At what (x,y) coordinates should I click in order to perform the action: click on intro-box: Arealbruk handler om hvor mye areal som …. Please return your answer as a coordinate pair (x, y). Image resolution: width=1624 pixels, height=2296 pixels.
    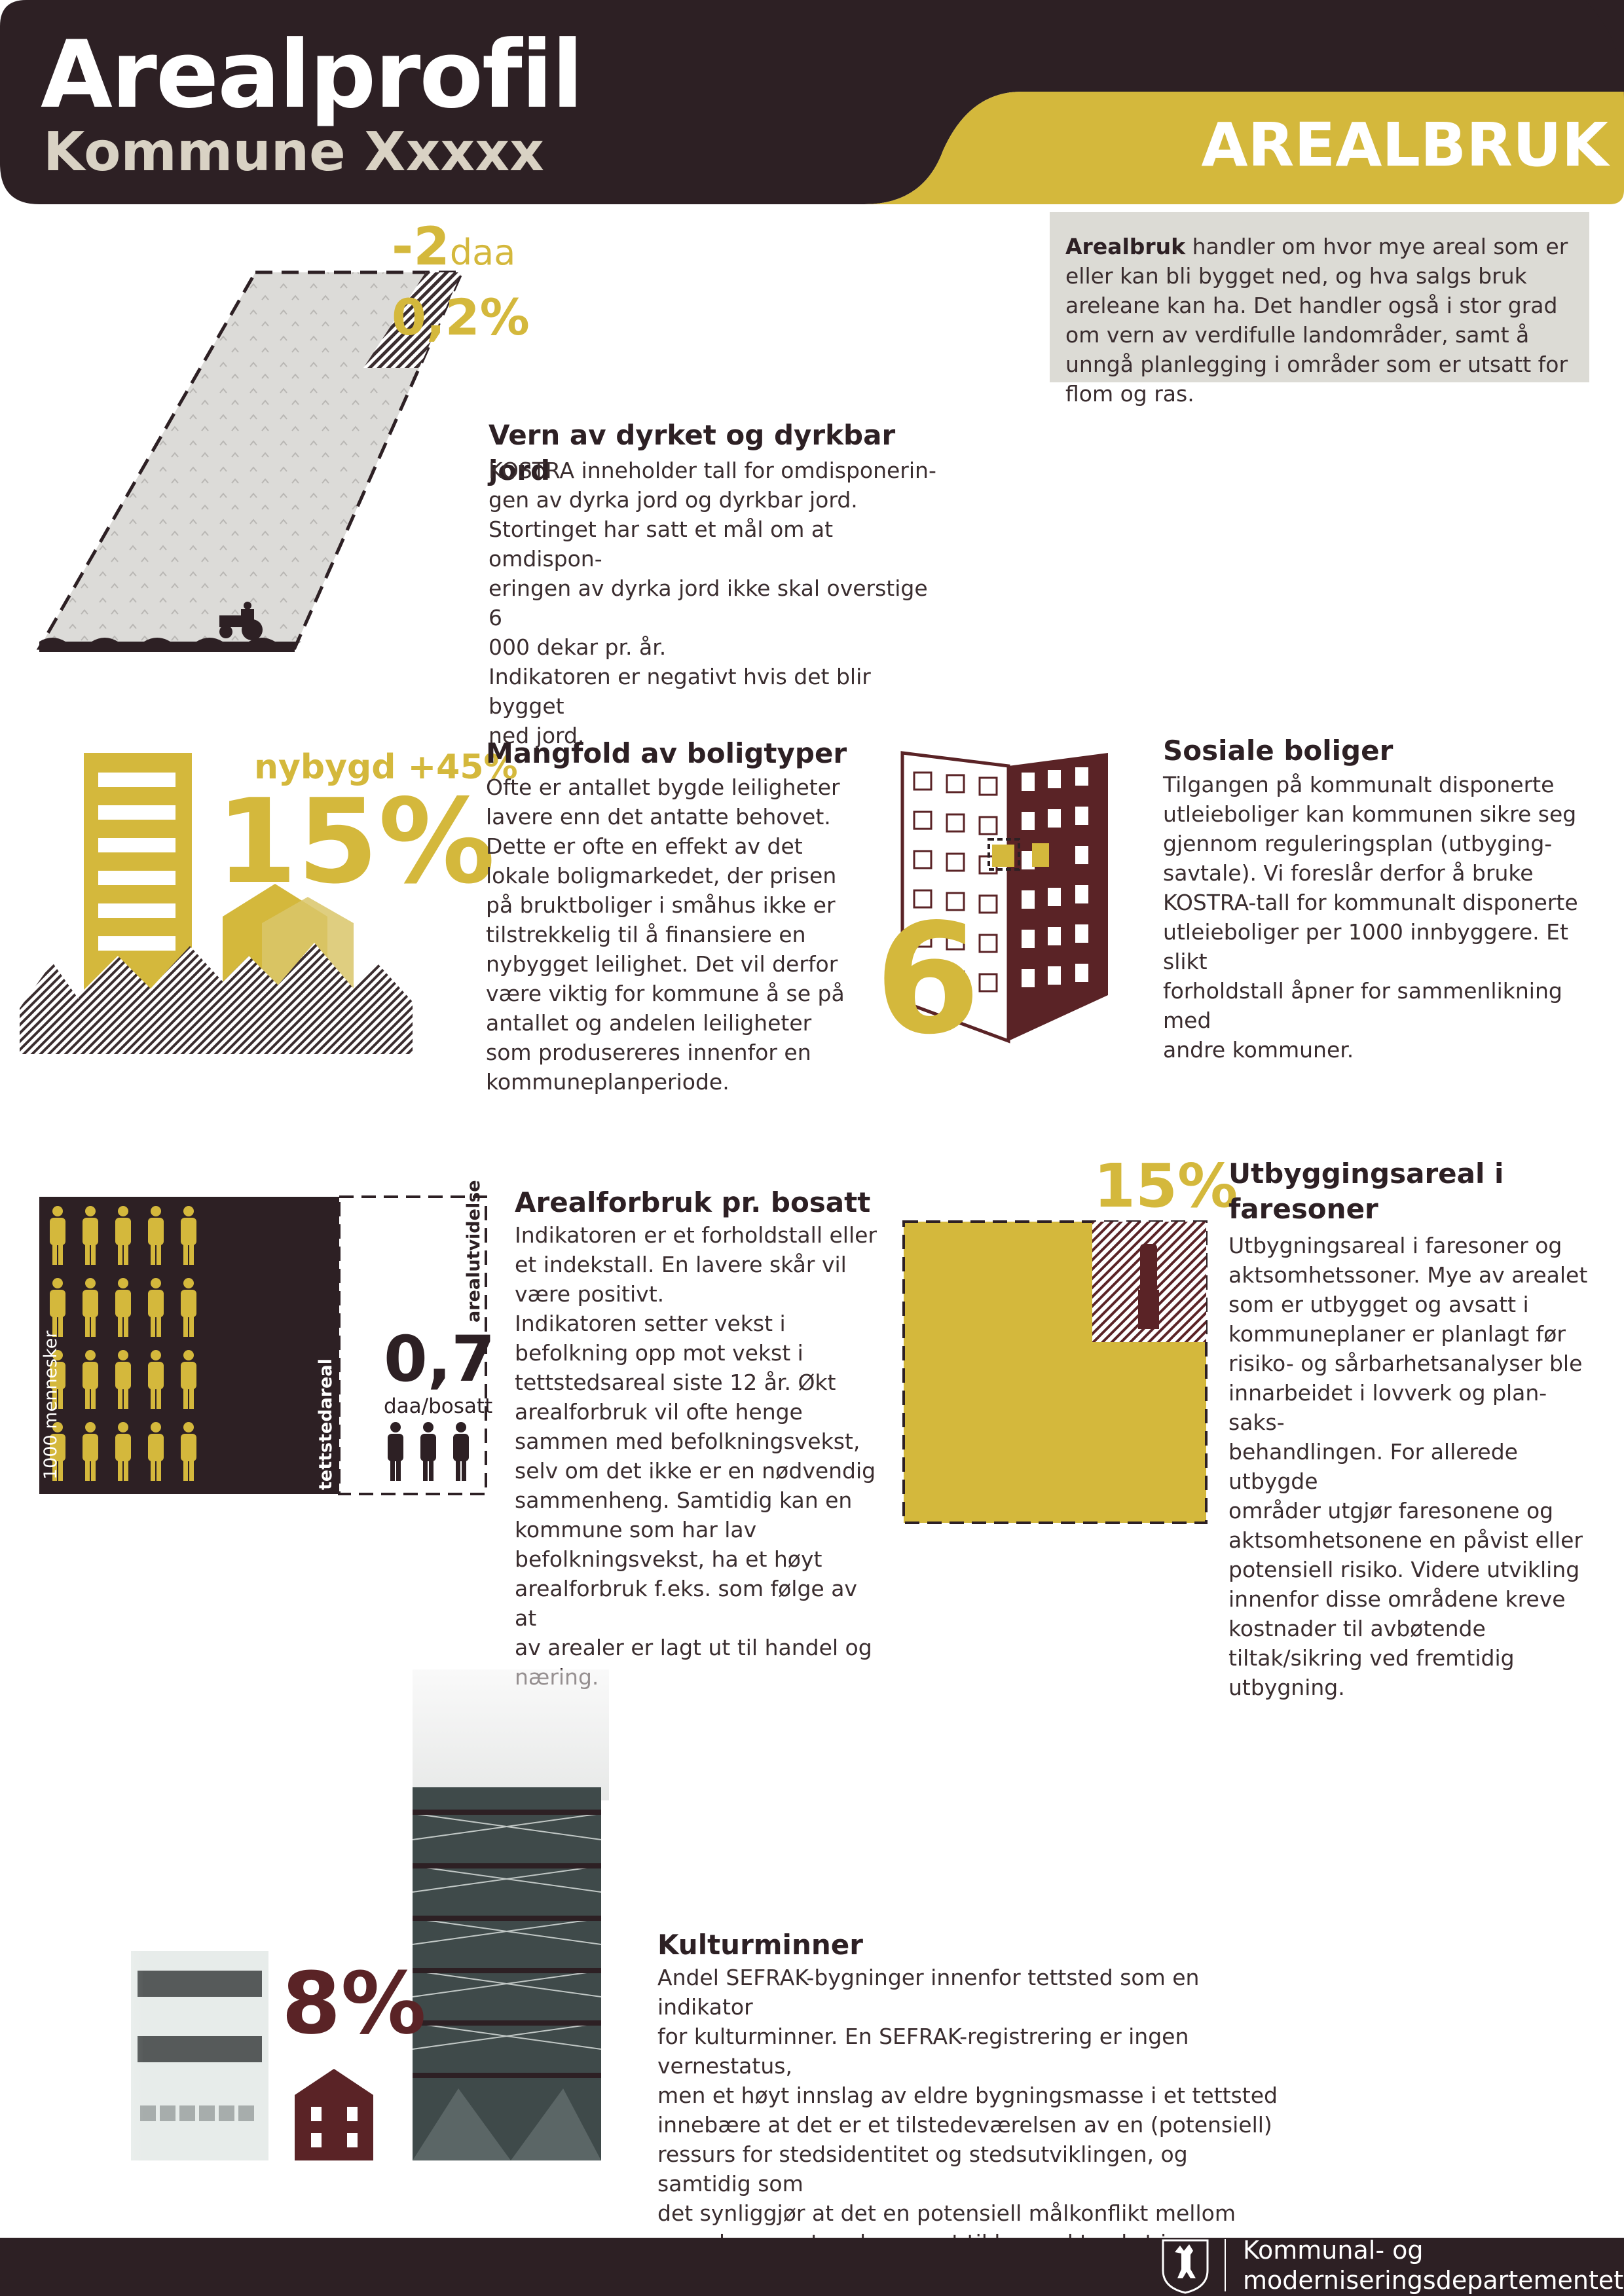
    Looking at the image, I should click on (1319, 309).